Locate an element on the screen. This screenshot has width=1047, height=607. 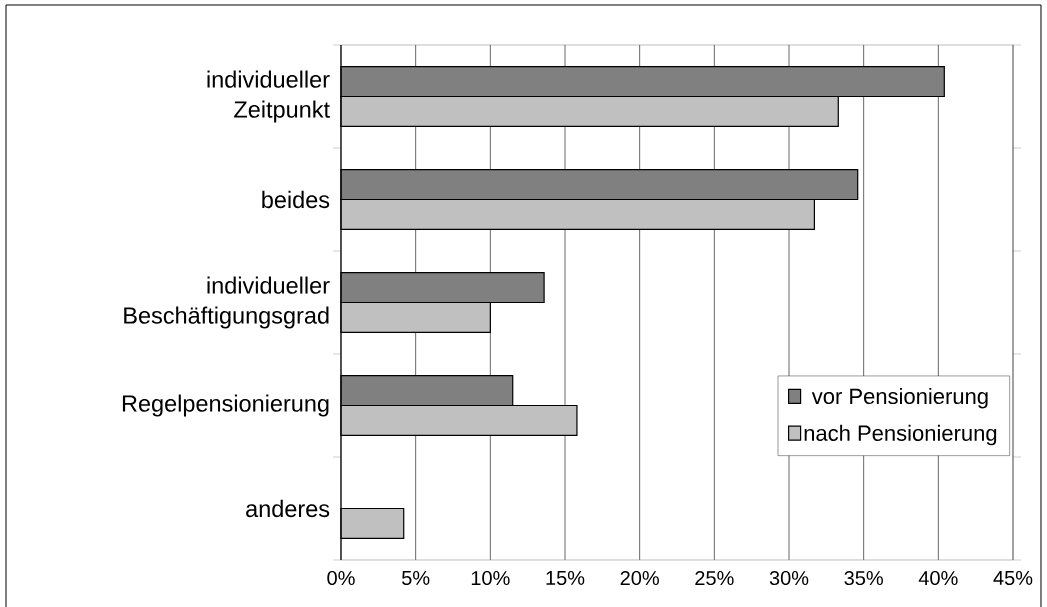
y-tick-label: individueller Beschäftigungsgrad is located at coordinates (227, 302).